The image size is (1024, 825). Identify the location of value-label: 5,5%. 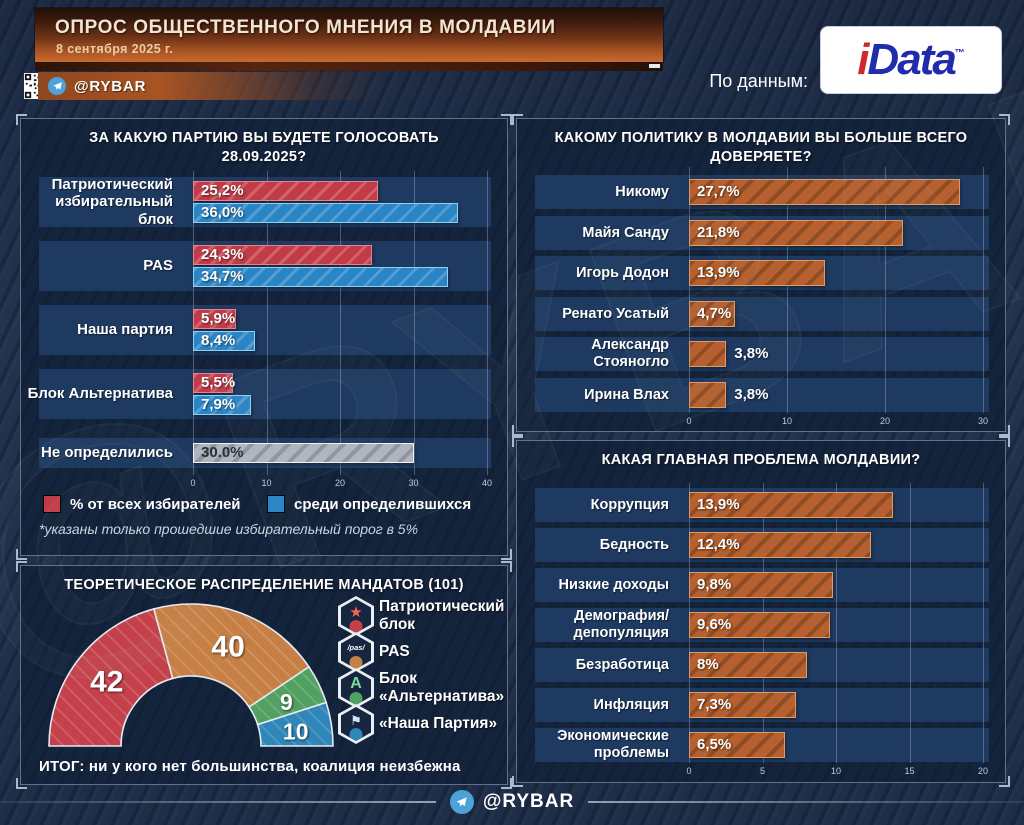
(218, 382).